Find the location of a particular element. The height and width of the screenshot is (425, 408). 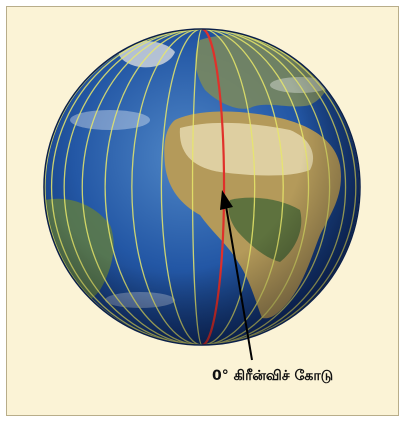

arrow-pointer-icon is located at coordinates (236, 275).